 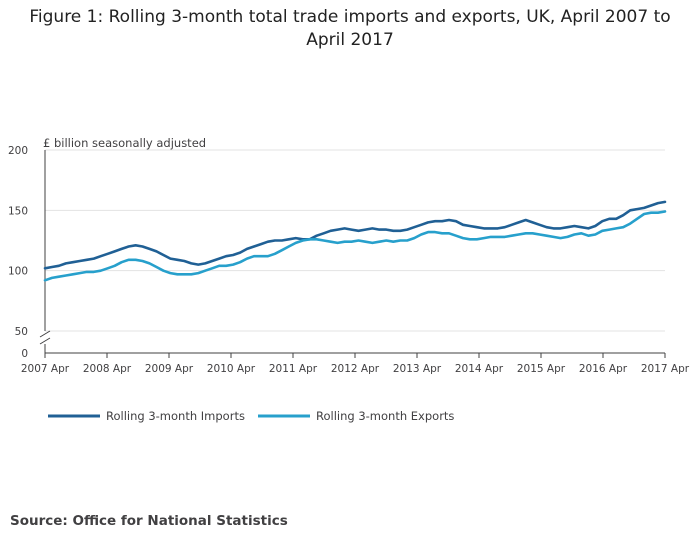 What do you see at coordinates (603, 369) in the screenshot?
I see `x-tick-label: 2016 Apr` at bounding box center [603, 369].